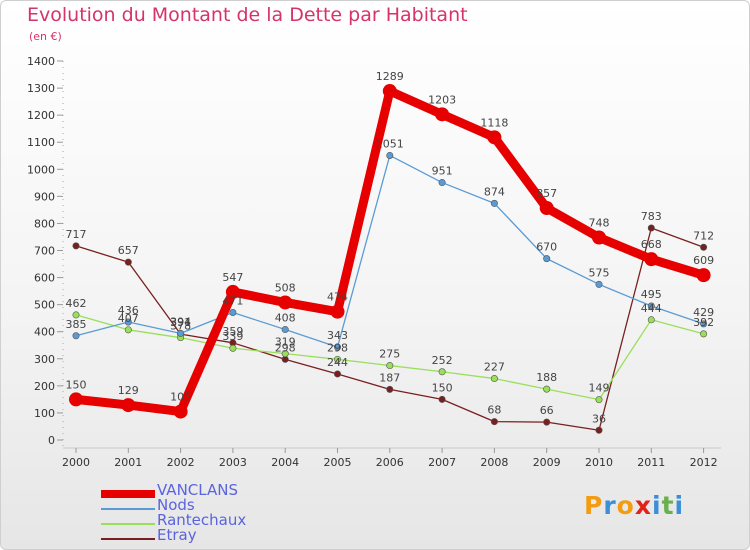  Describe the element at coordinates (338, 462) in the screenshot. I see `x-tick-label: 2005` at that location.